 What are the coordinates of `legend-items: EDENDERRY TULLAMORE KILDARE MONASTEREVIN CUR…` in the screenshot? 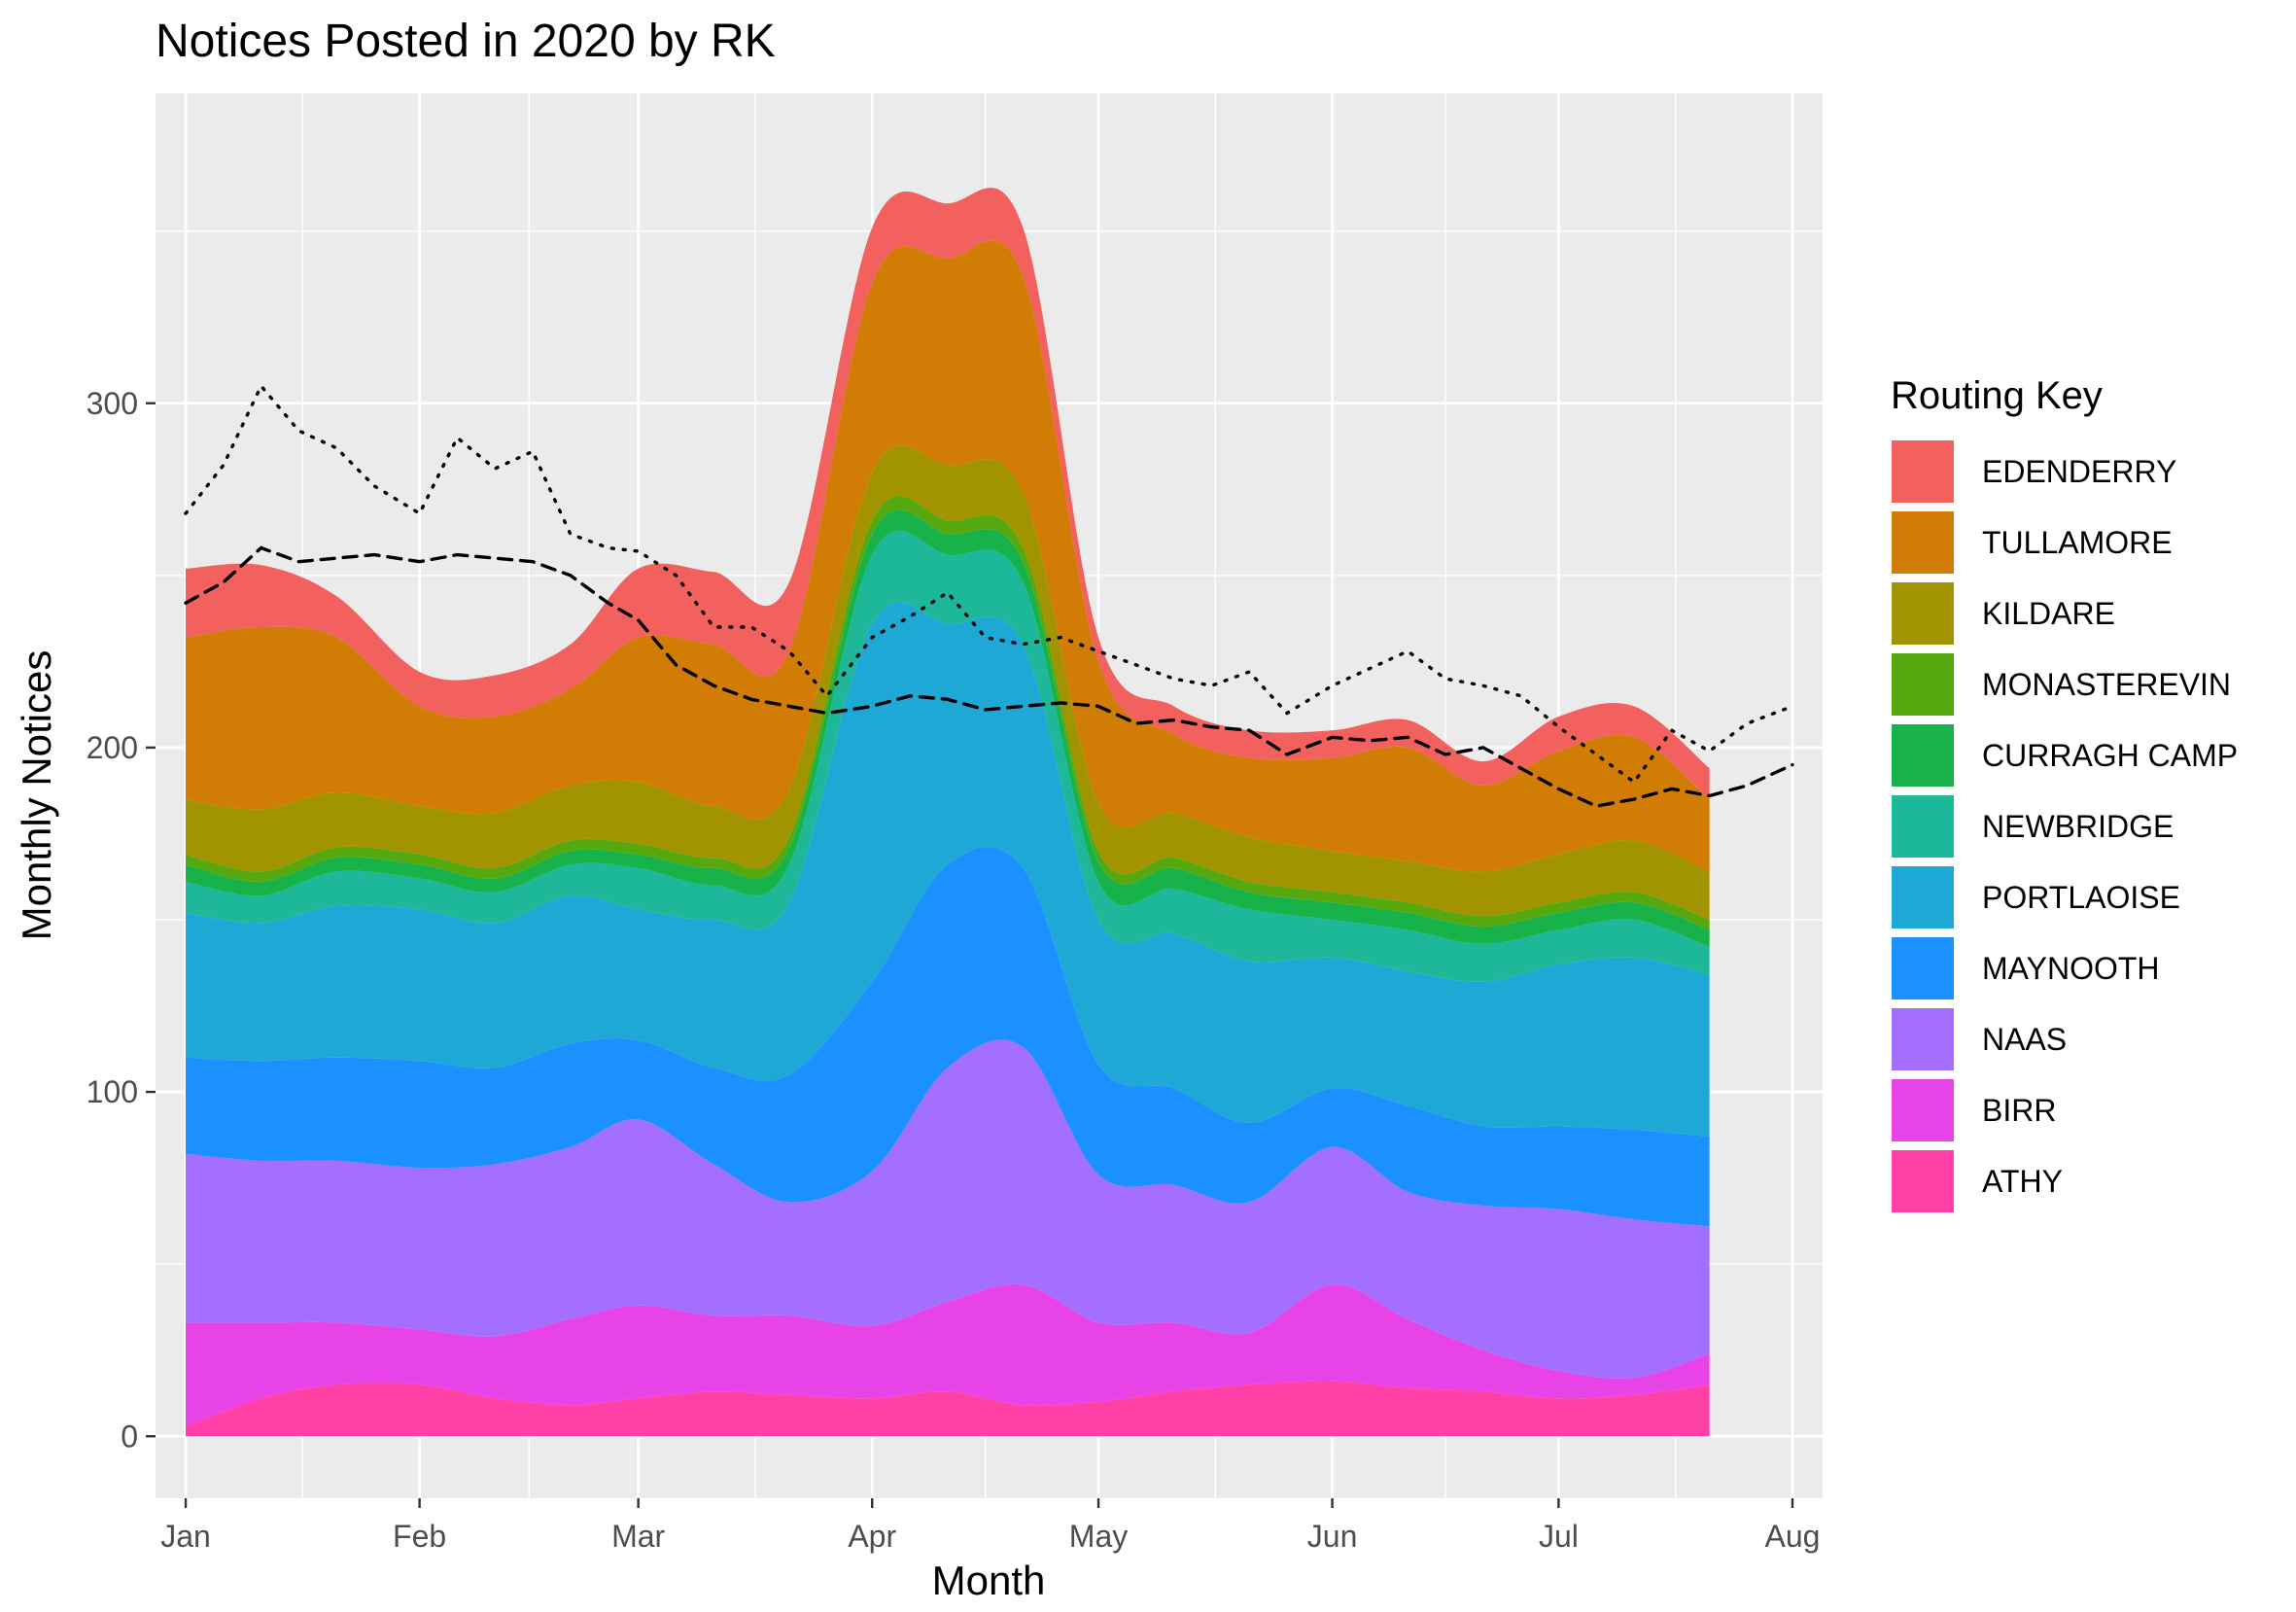 It's located at (2064, 826).